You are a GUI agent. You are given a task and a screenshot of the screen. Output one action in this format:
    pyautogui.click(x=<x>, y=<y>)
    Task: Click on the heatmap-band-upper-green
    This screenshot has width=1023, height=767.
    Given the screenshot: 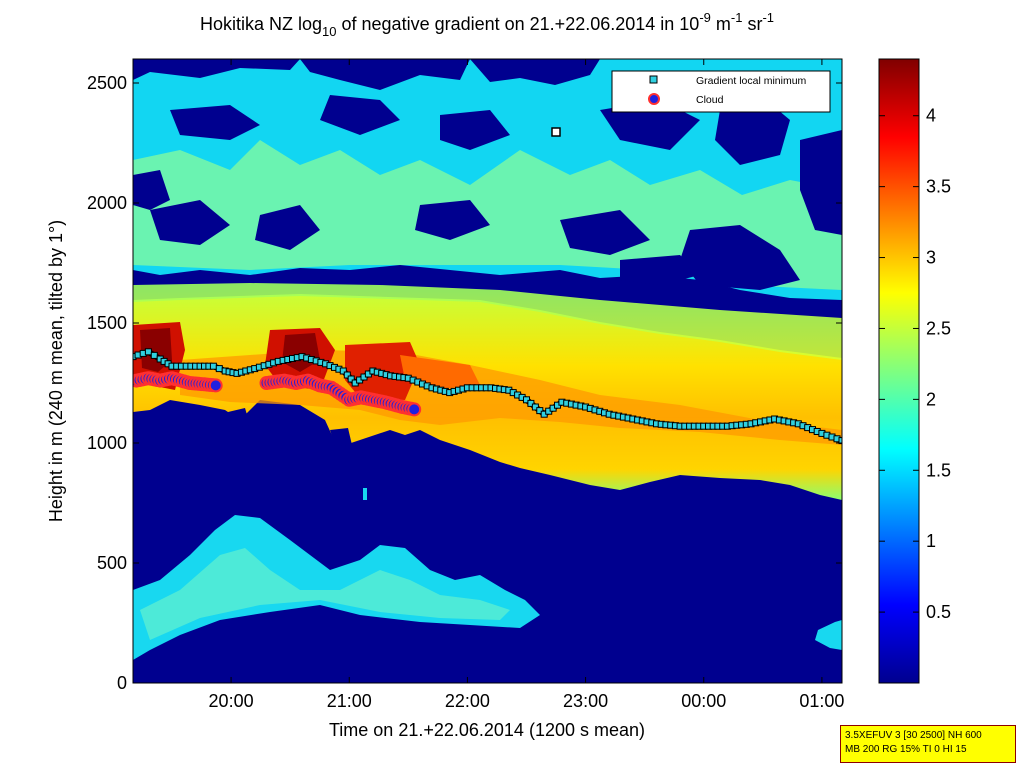 What is the action you would take?
    pyautogui.click(x=487, y=321)
    